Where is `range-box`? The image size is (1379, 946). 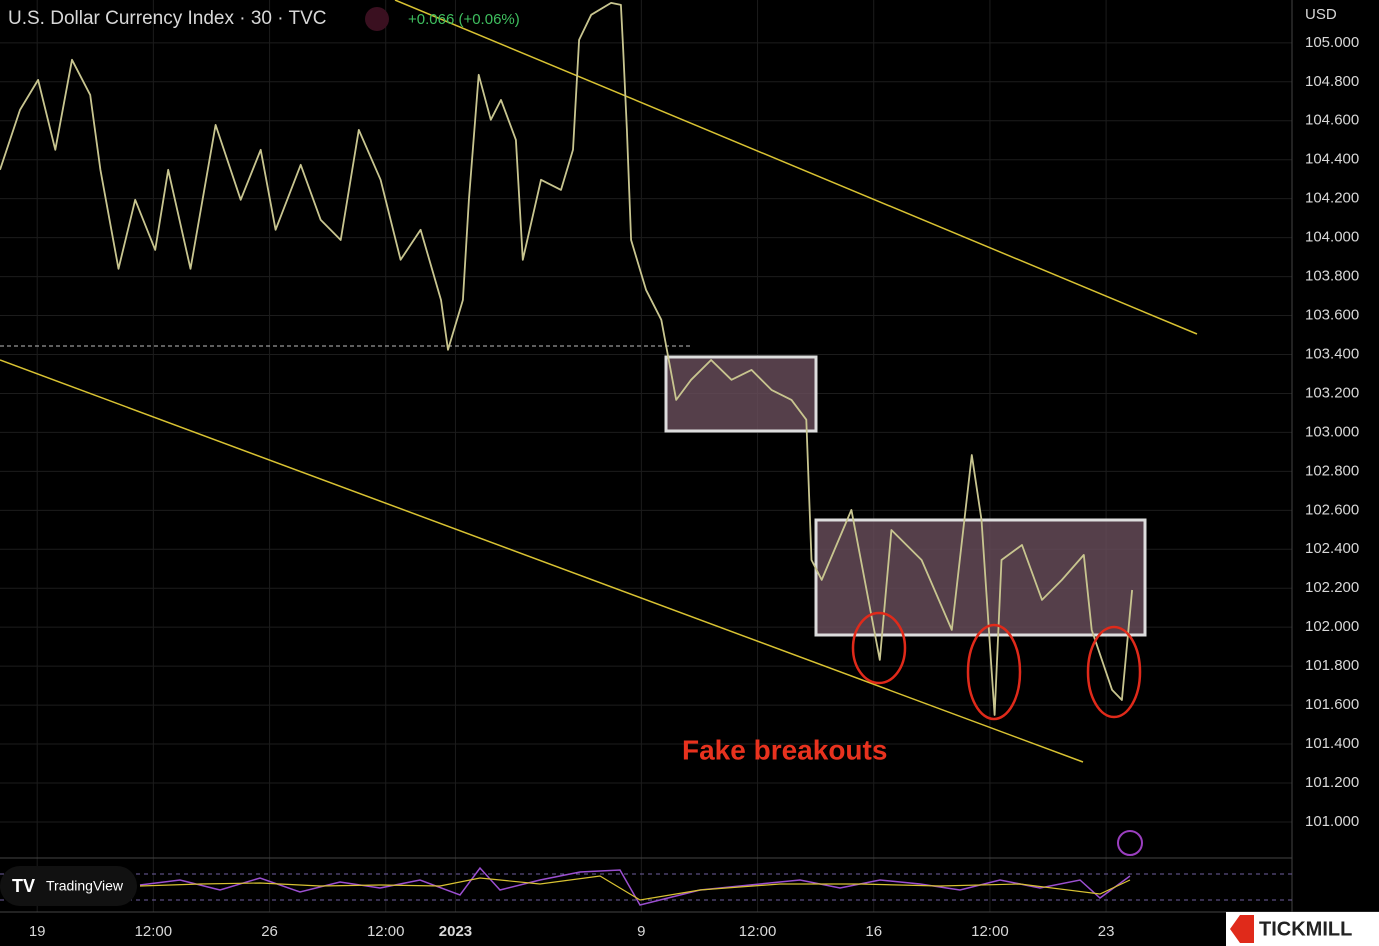
range-box is located at coordinates (741, 394).